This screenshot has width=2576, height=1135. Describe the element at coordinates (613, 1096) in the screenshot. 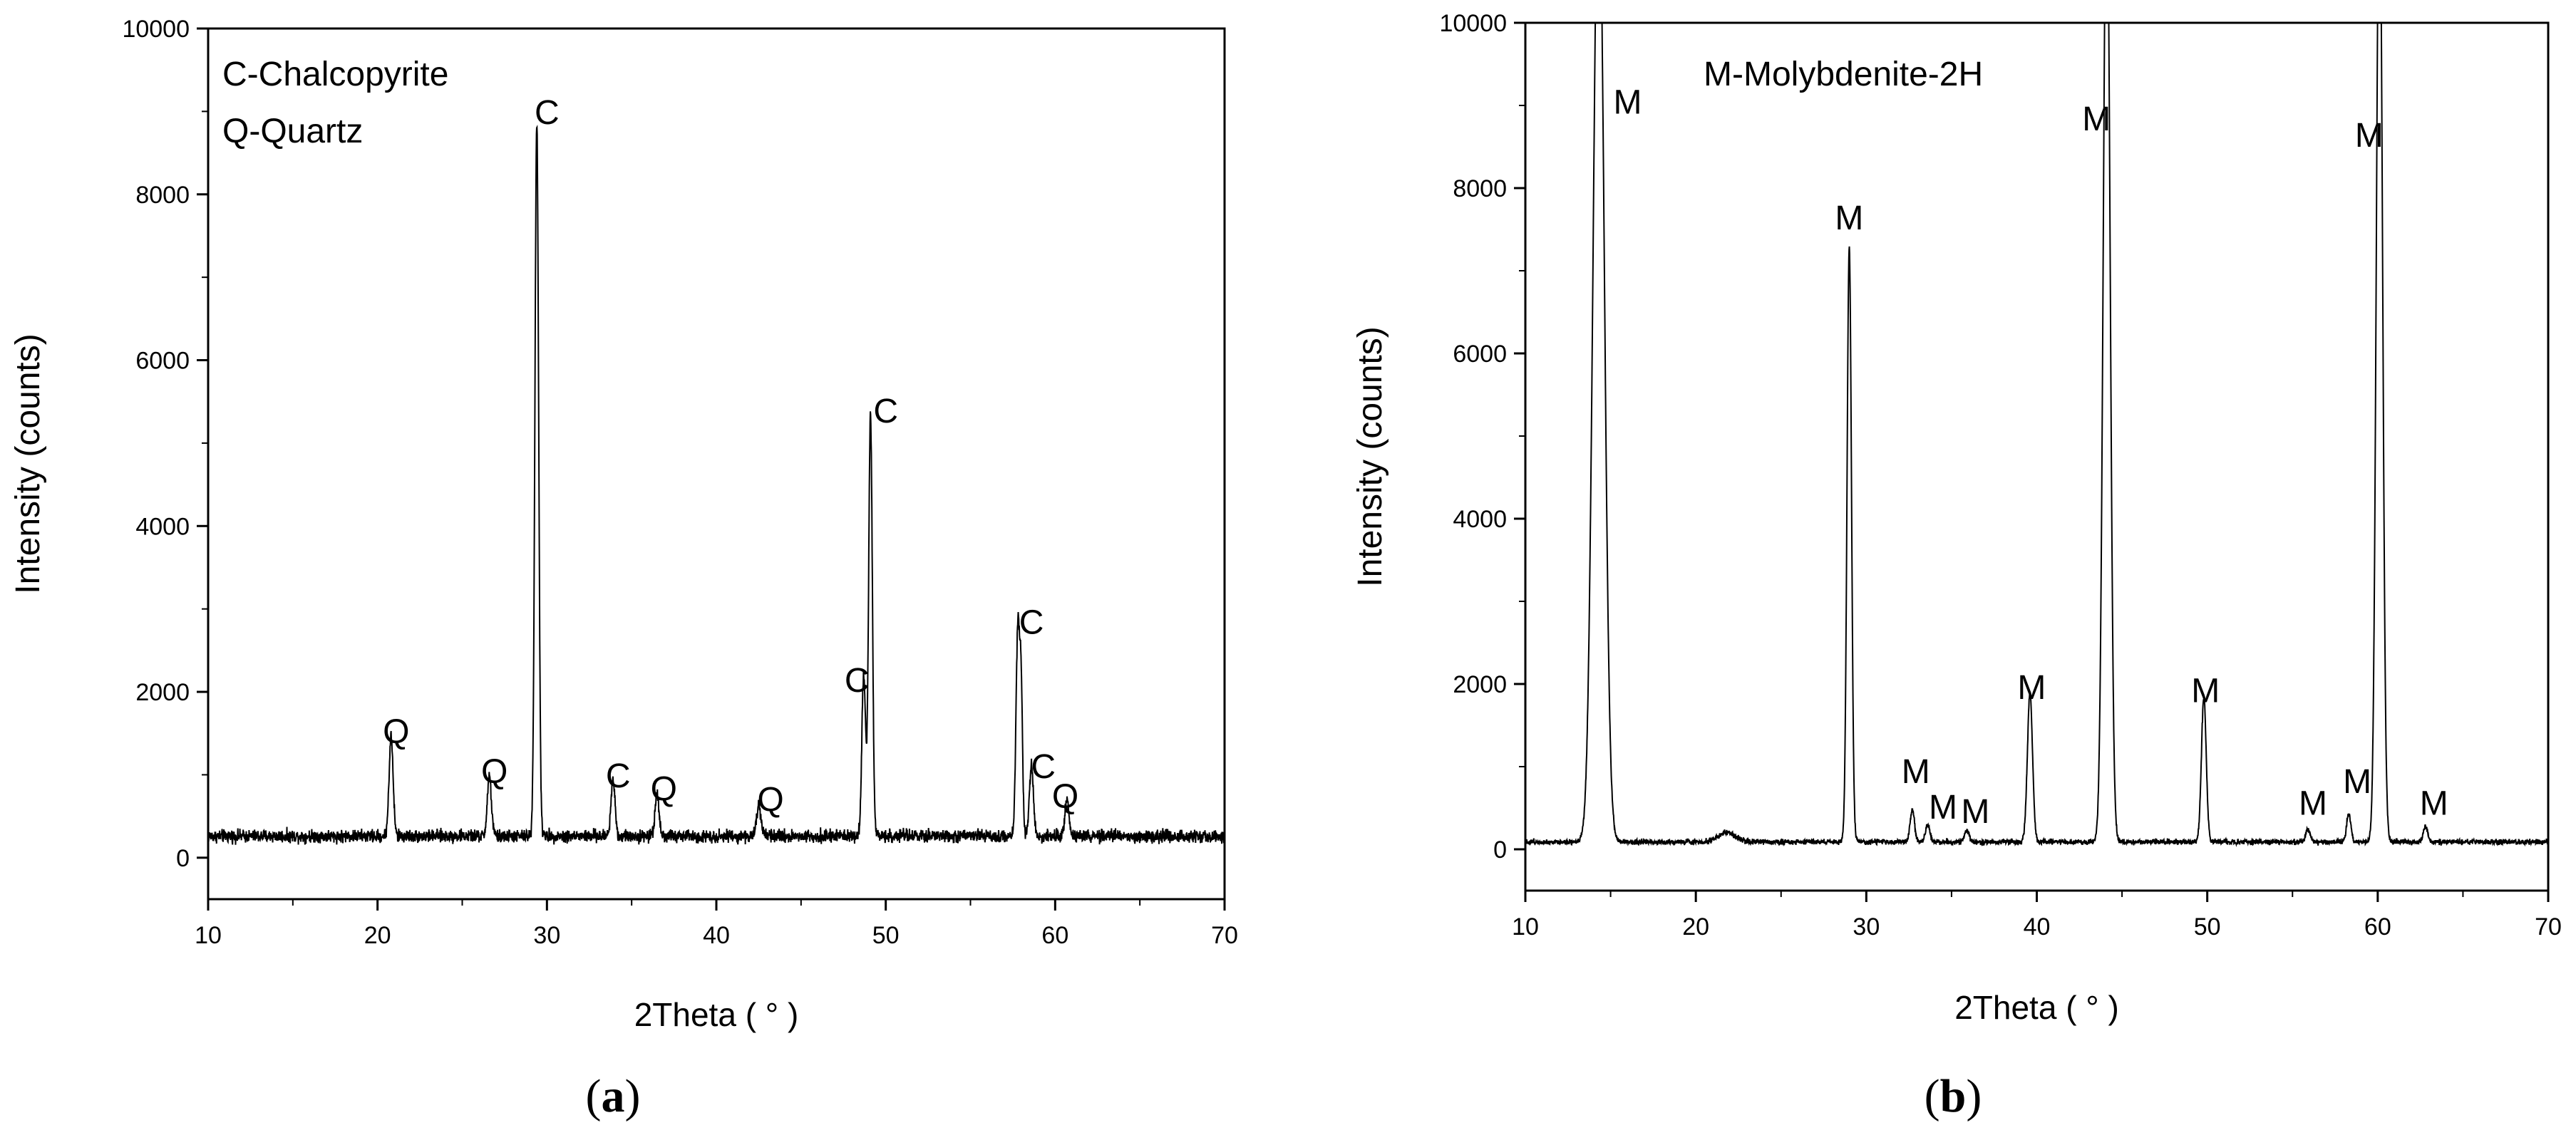

I see `panel-label: (a)` at that location.